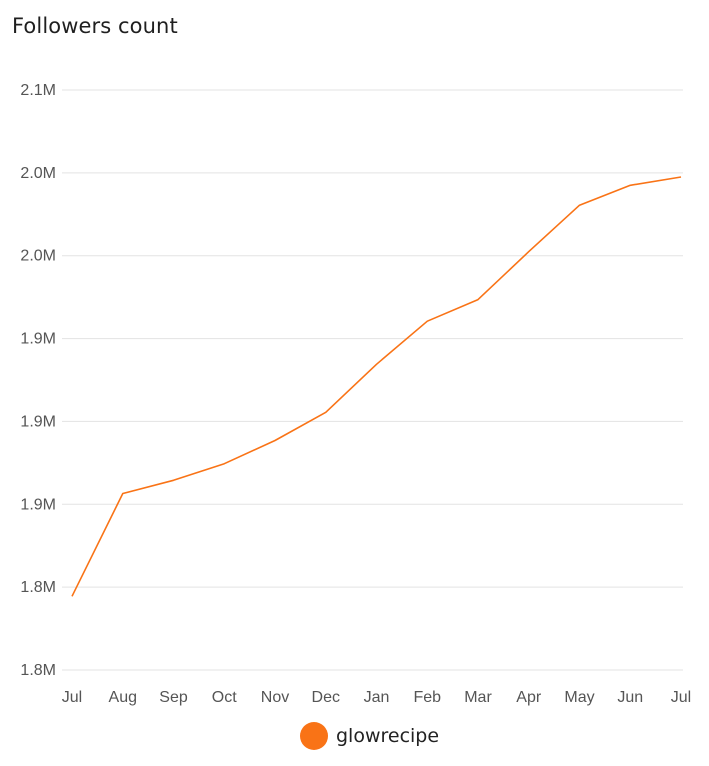  What do you see at coordinates (314, 736) in the screenshot?
I see `legend-marker-glowrecipe` at bounding box center [314, 736].